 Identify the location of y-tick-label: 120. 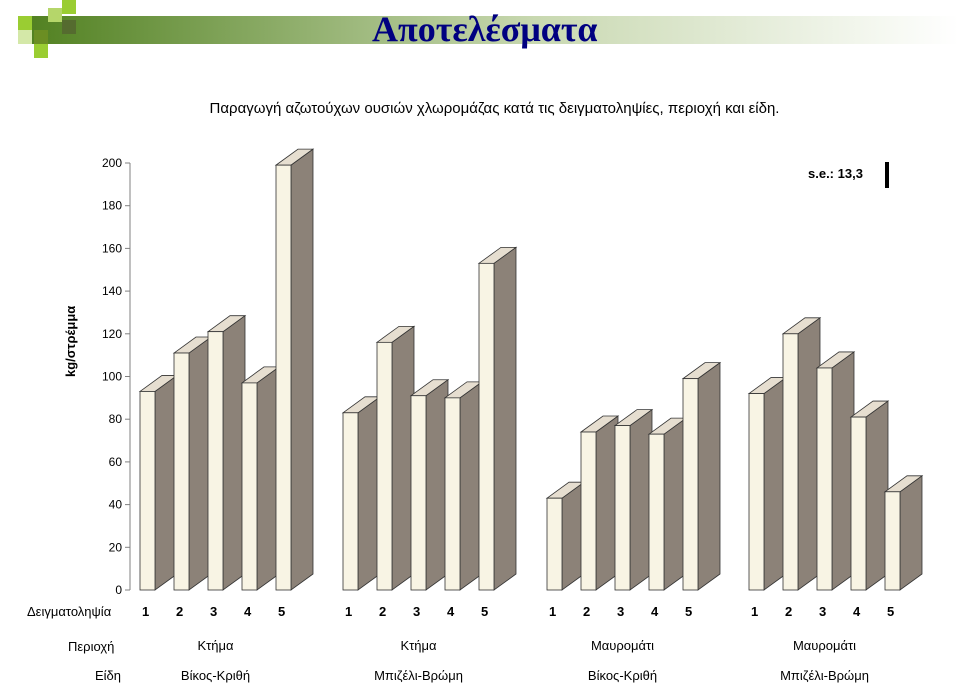
(112, 334).